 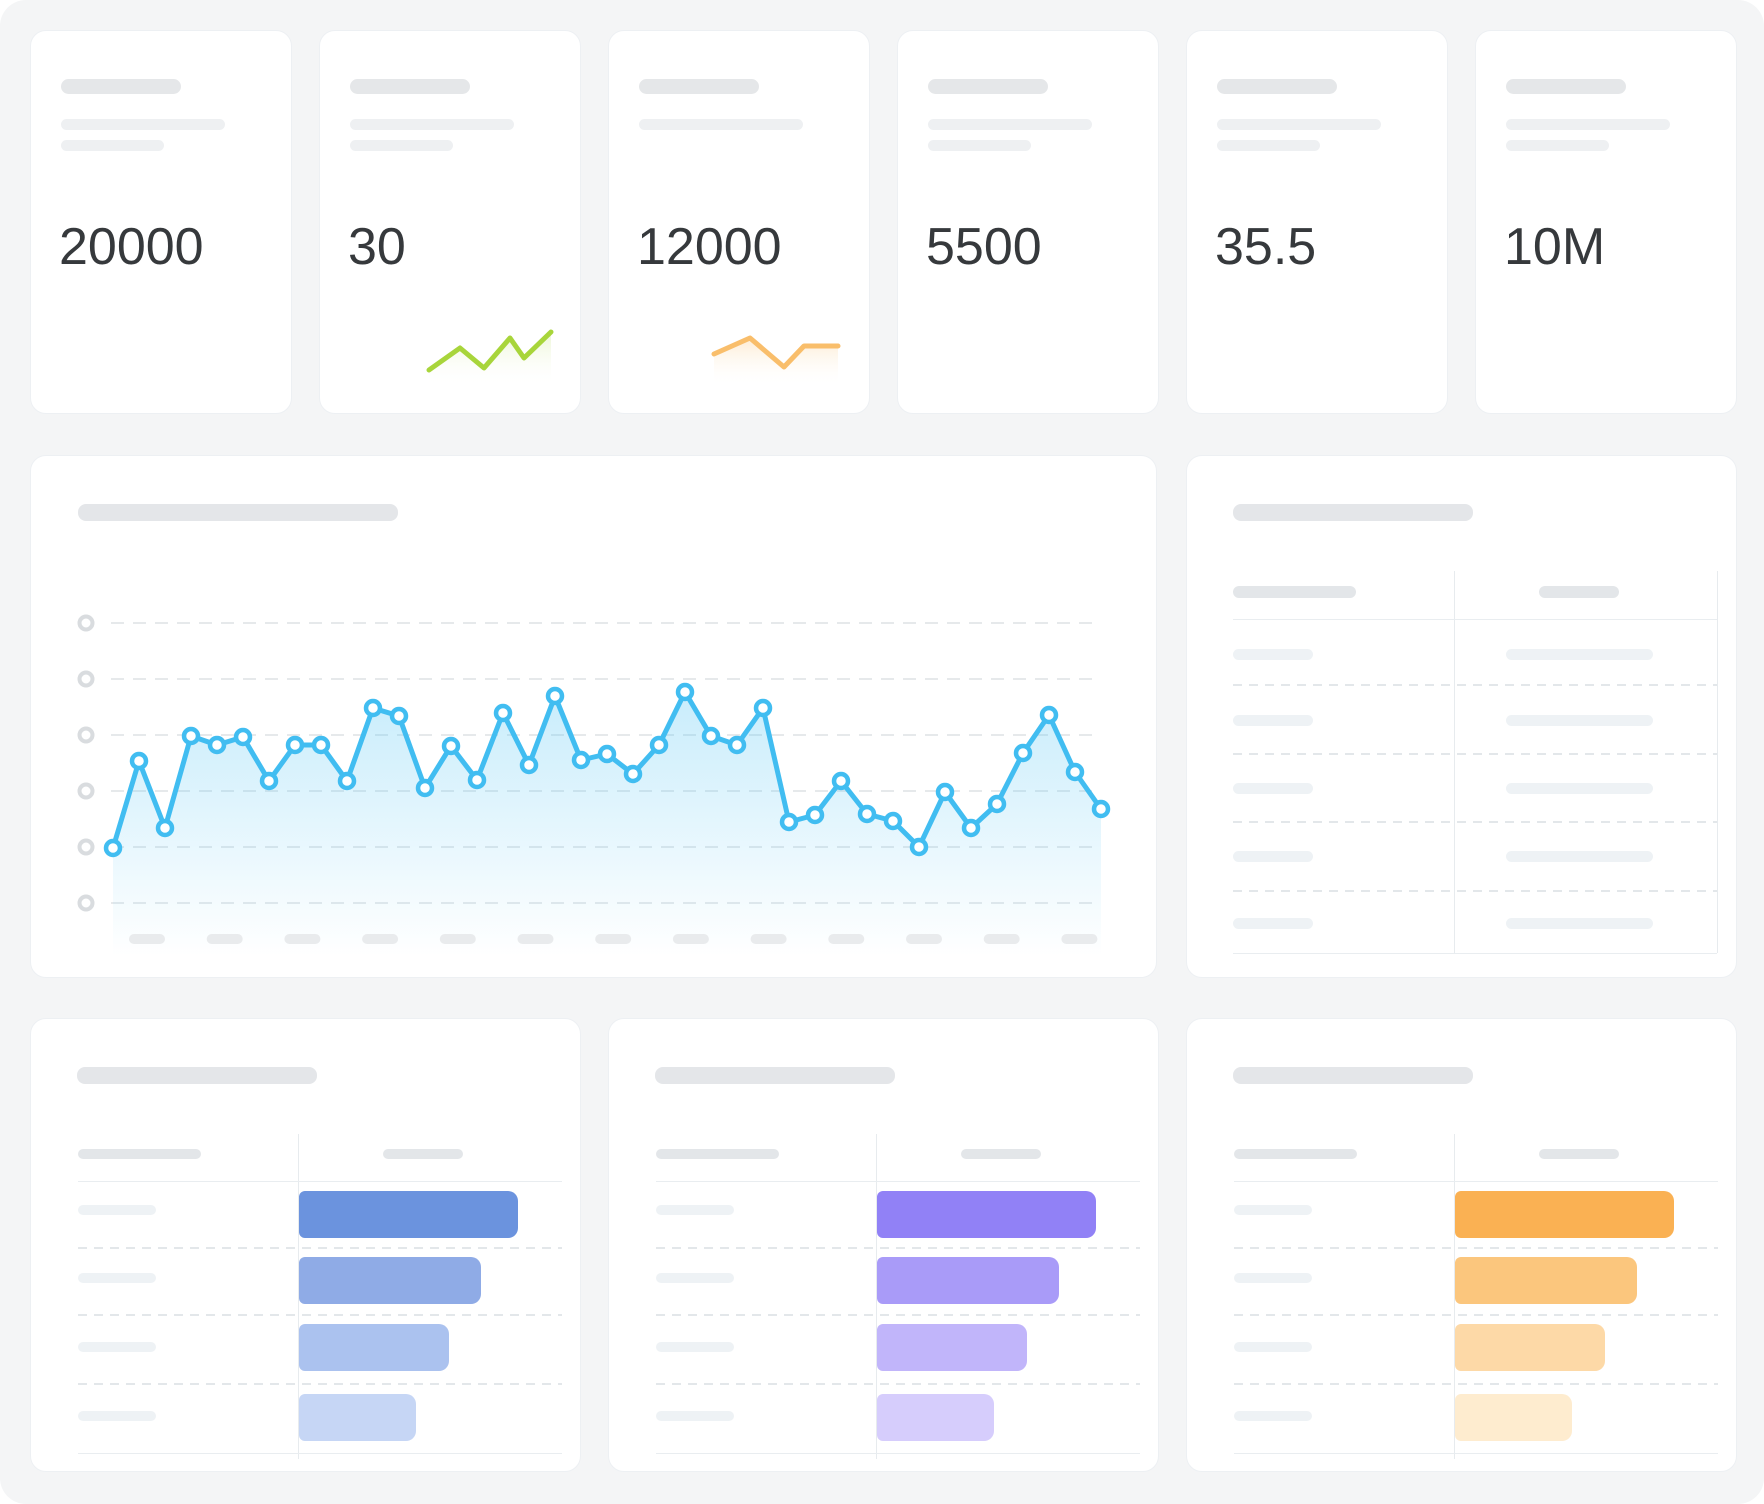 What do you see at coordinates (450, 222) in the screenshot?
I see `stat-card-2: 30` at bounding box center [450, 222].